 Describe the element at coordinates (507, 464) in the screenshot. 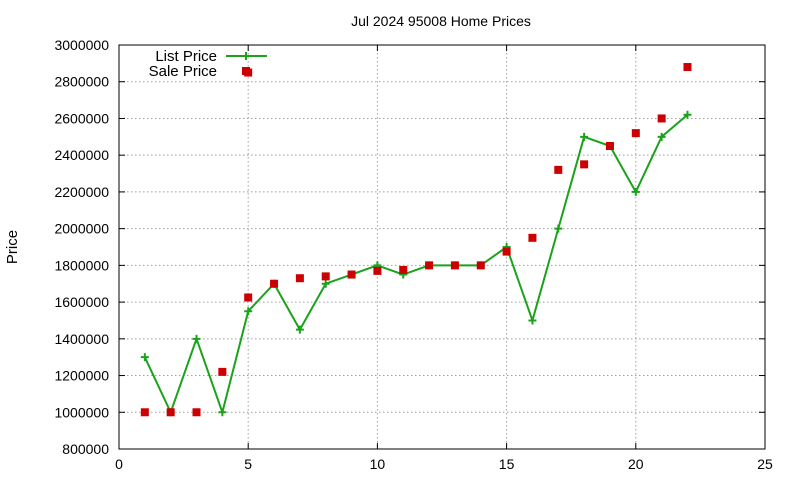

I see `x-tick-label: 15` at that location.